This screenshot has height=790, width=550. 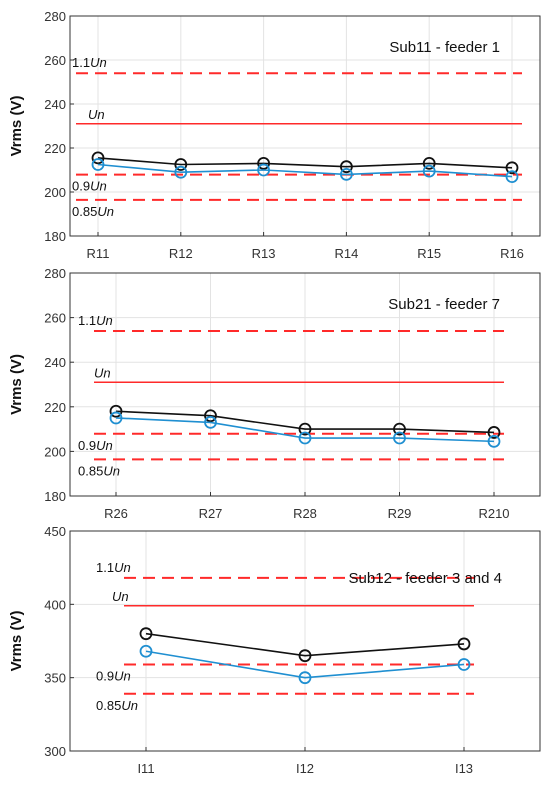 What do you see at coordinates (305, 513) in the screenshot?
I see `x-tick-label: R28` at bounding box center [305, 513].